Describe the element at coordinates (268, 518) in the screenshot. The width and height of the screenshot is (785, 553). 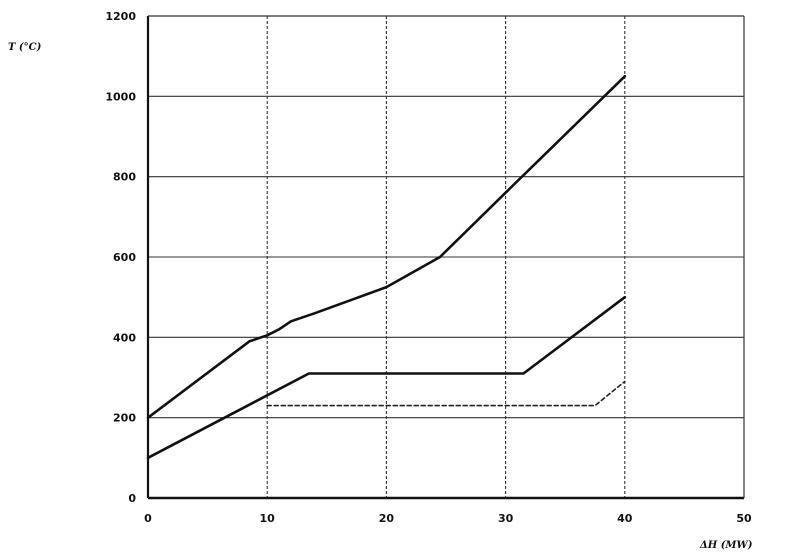
I see `x-tick-label: 10` at that location.